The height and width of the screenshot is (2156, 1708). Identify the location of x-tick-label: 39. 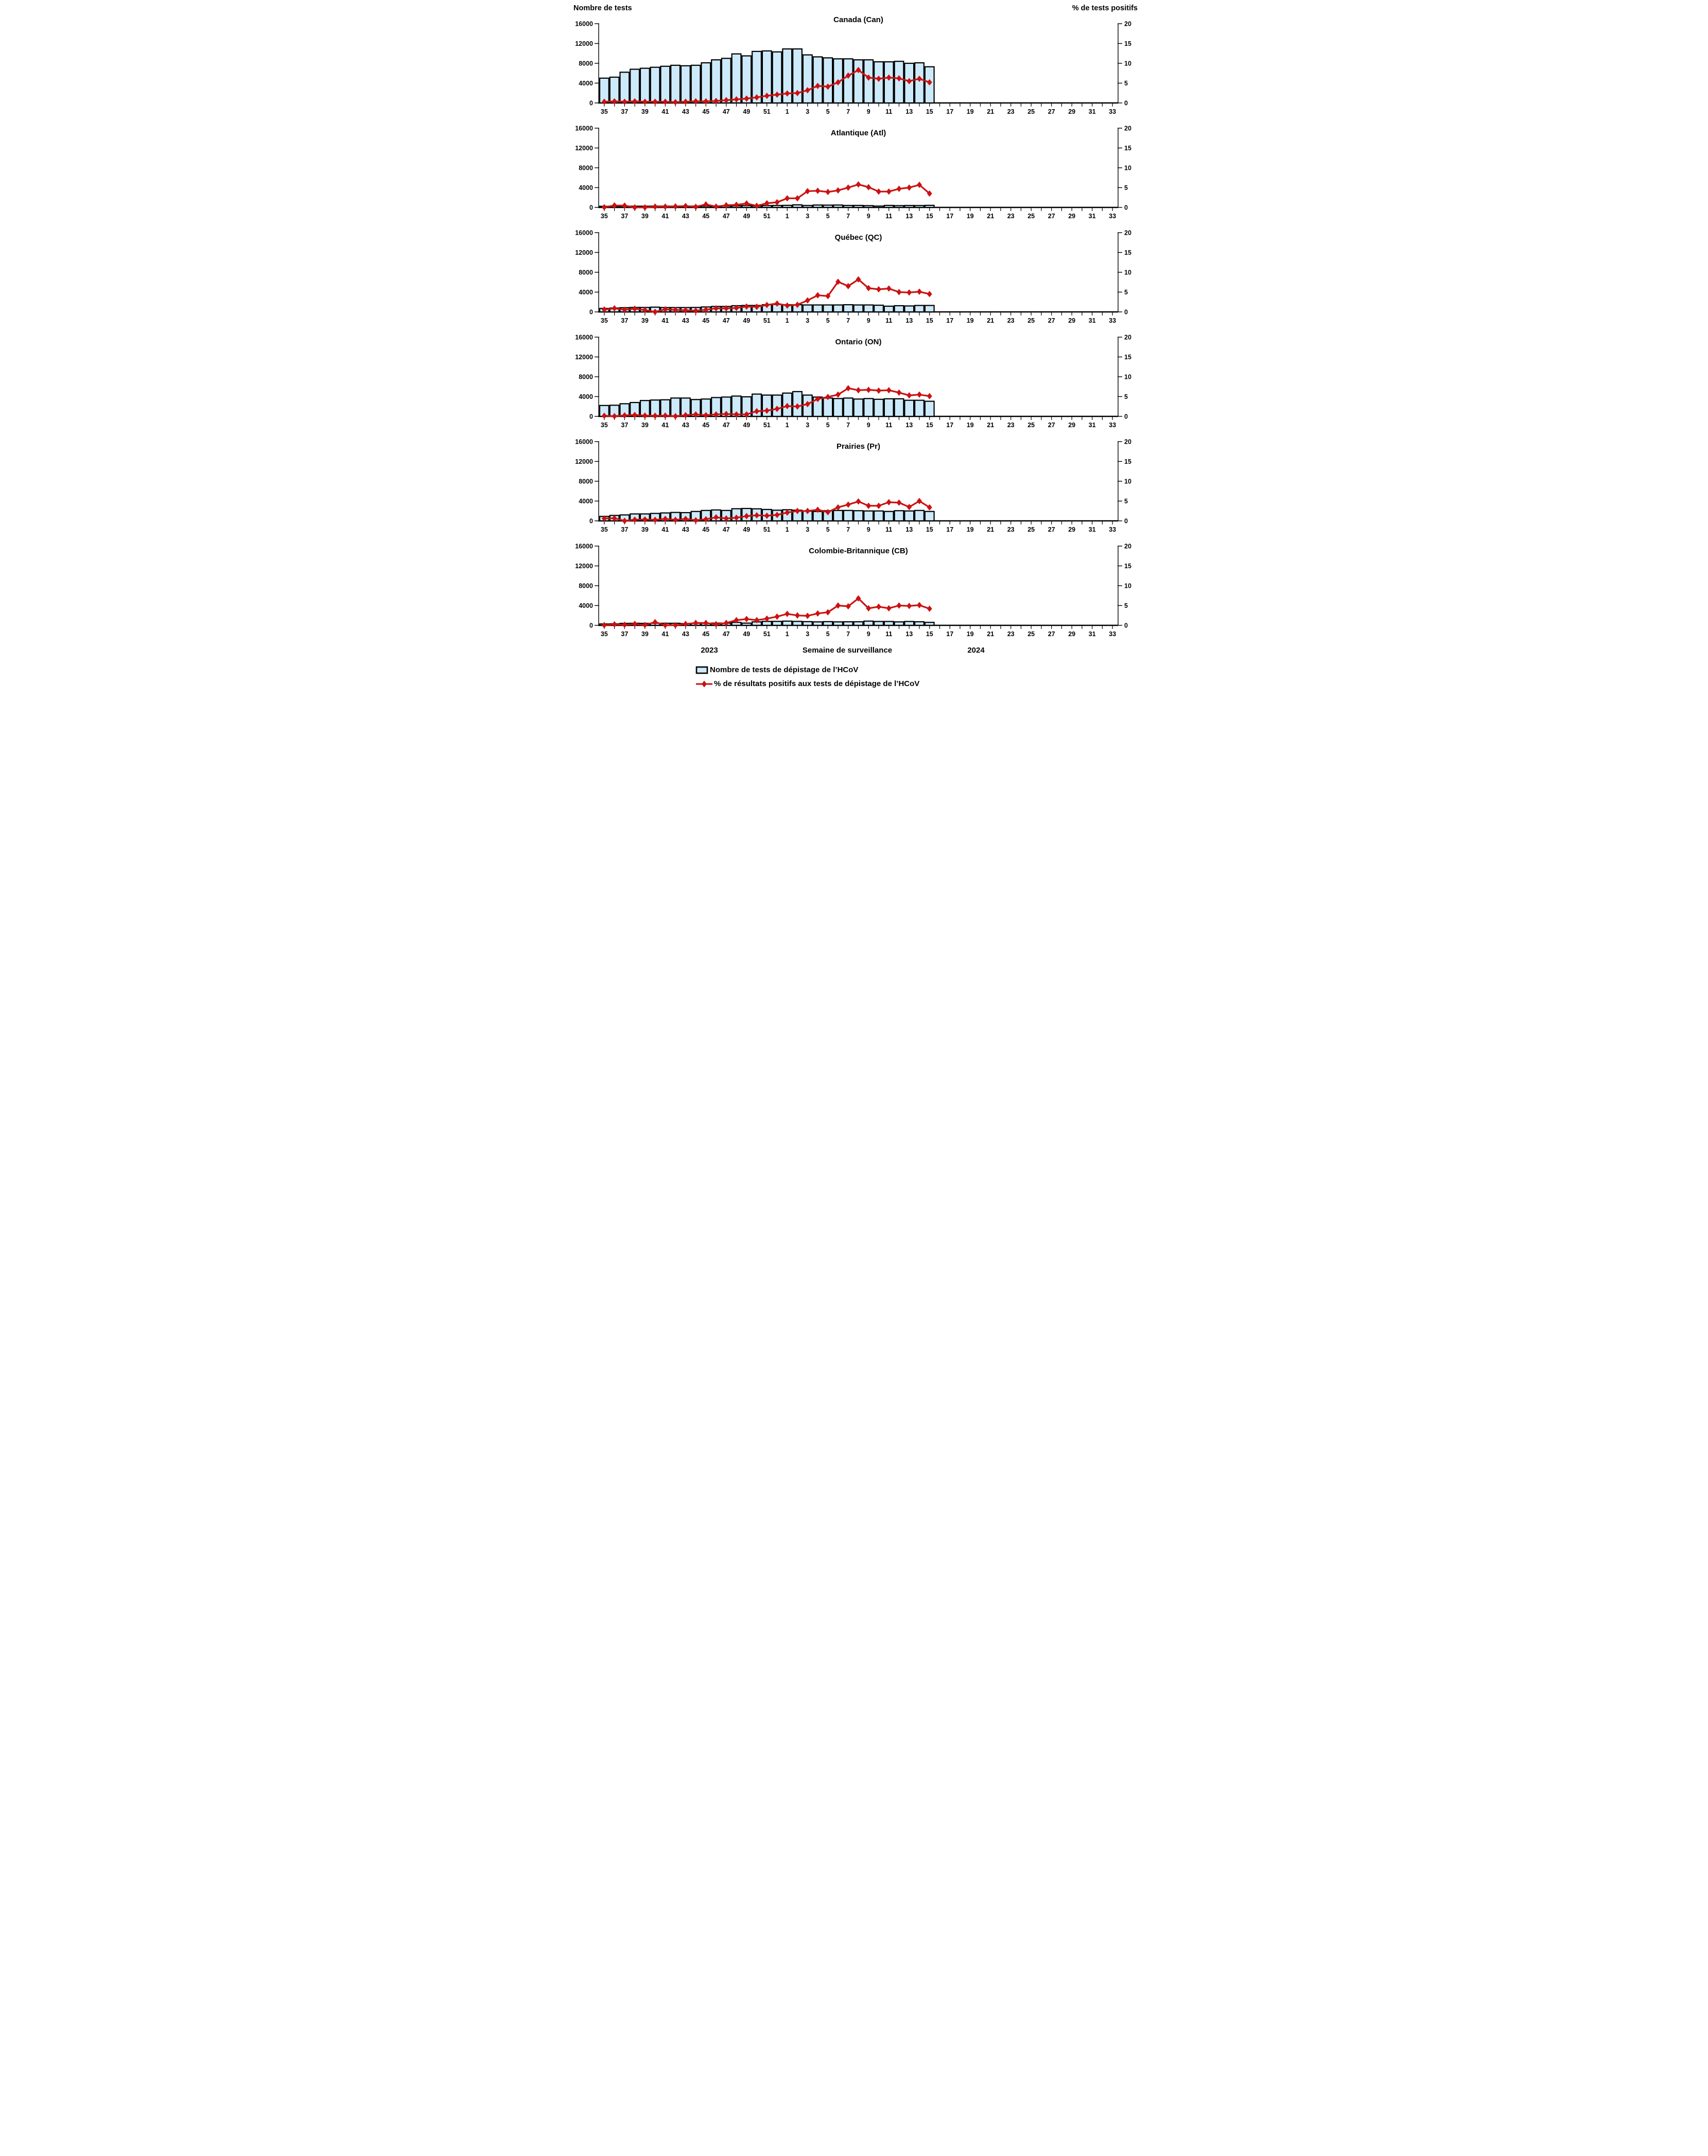
(645, 112).